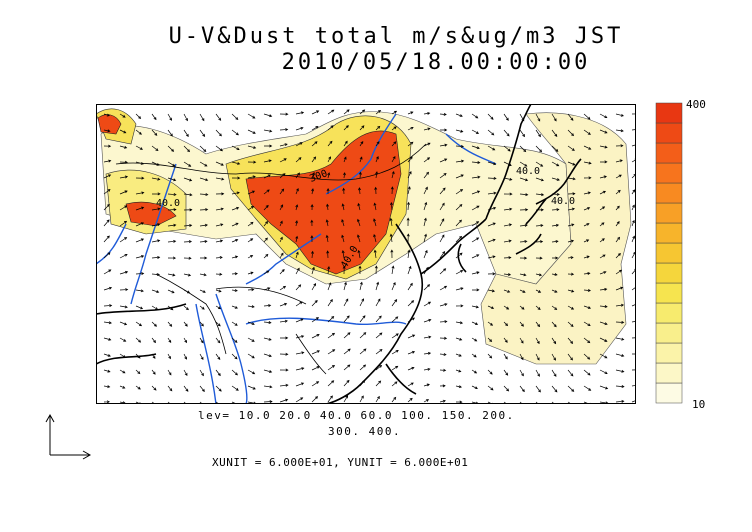 This screenshot has height=532, width=752. What do you see at coordinates (563, 201) in the screenshot?
I see `contour-label: 40.0` at bounding box center [563, 201].